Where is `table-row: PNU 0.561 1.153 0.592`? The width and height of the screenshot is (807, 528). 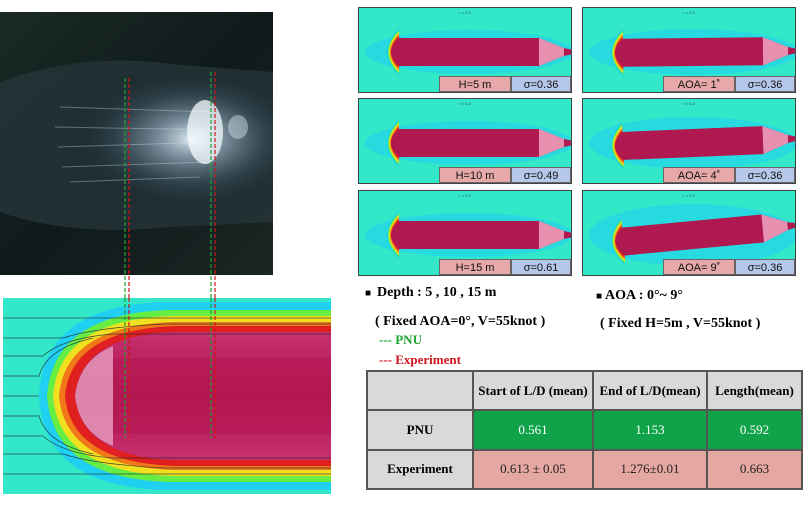
table-row: PNU 0.561 1.153 0.592 is located at coordinates (584, 430).